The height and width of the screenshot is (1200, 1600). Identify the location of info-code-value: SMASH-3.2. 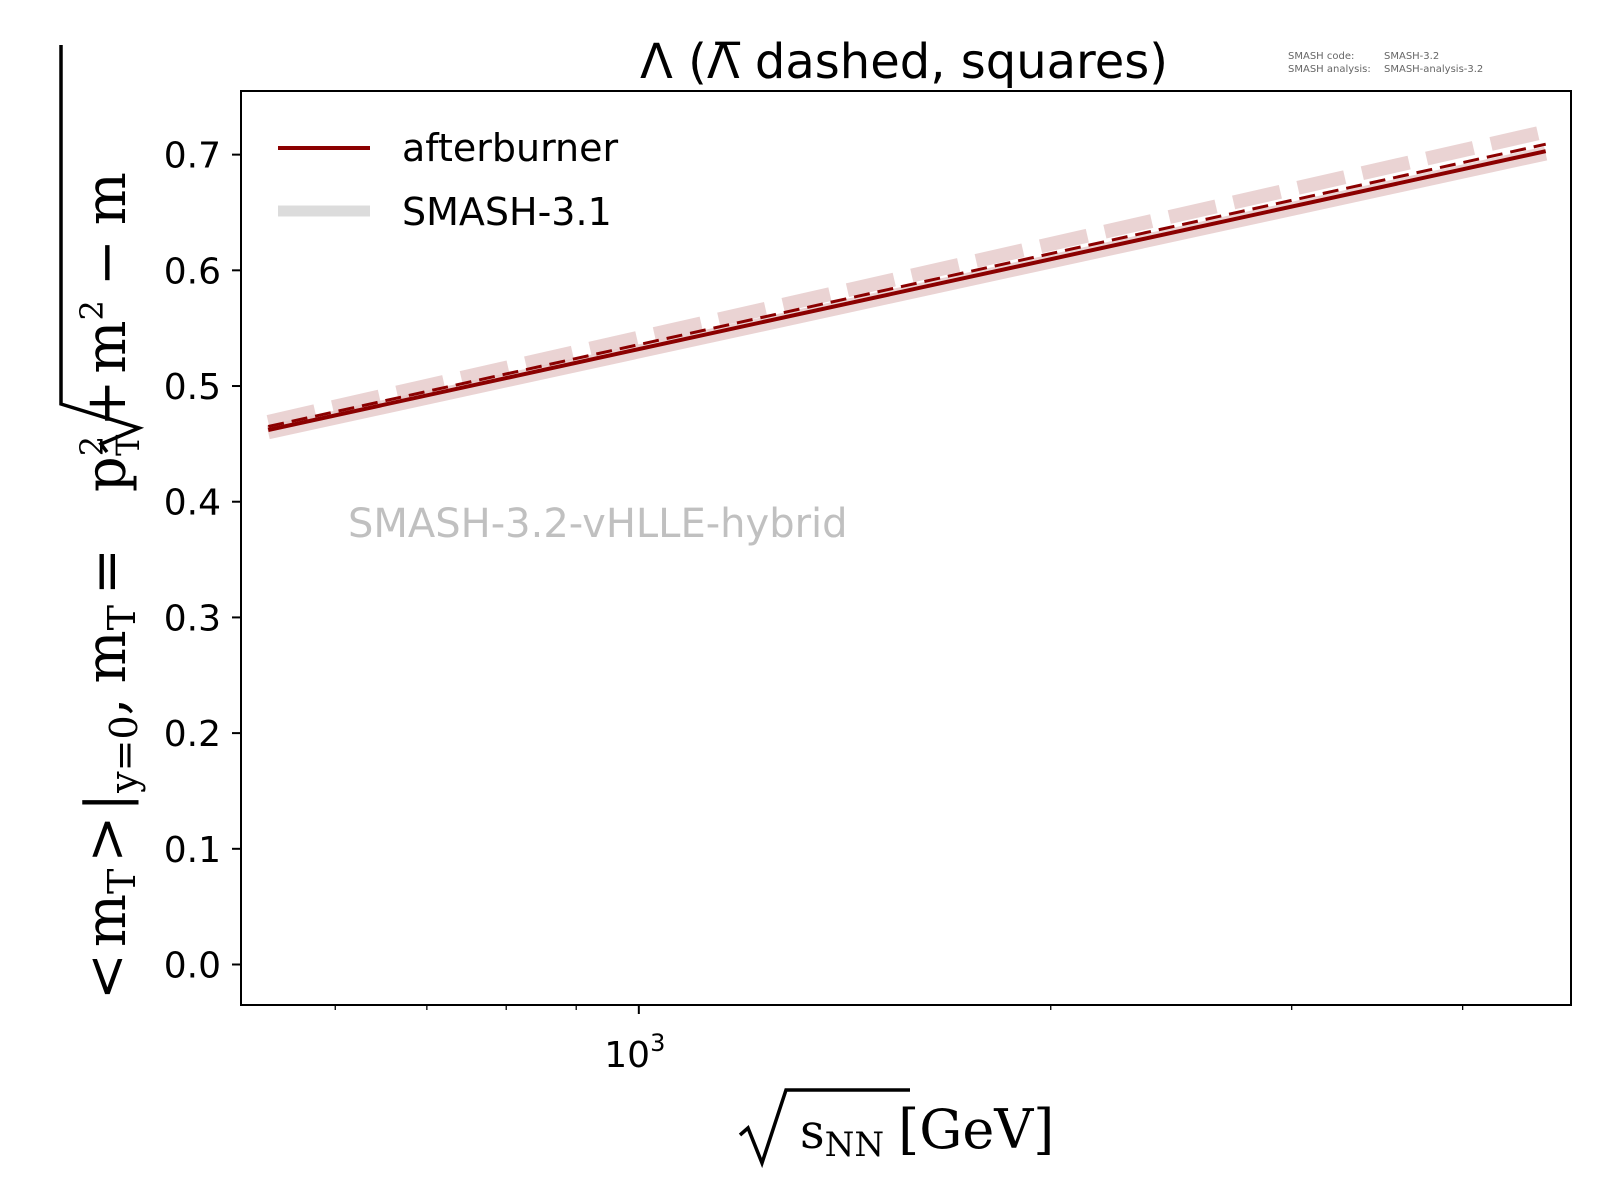
(1411, 56).